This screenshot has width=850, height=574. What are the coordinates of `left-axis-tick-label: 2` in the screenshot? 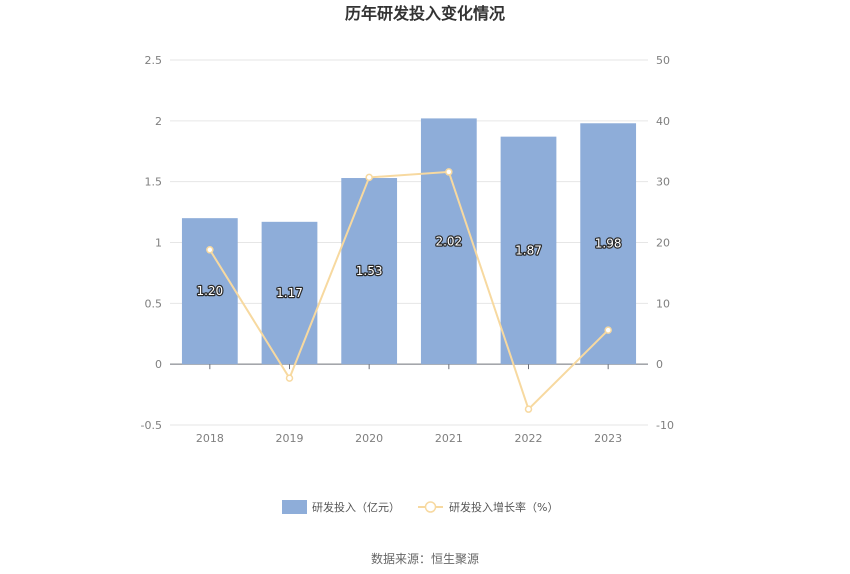 It's located at (158, 121).